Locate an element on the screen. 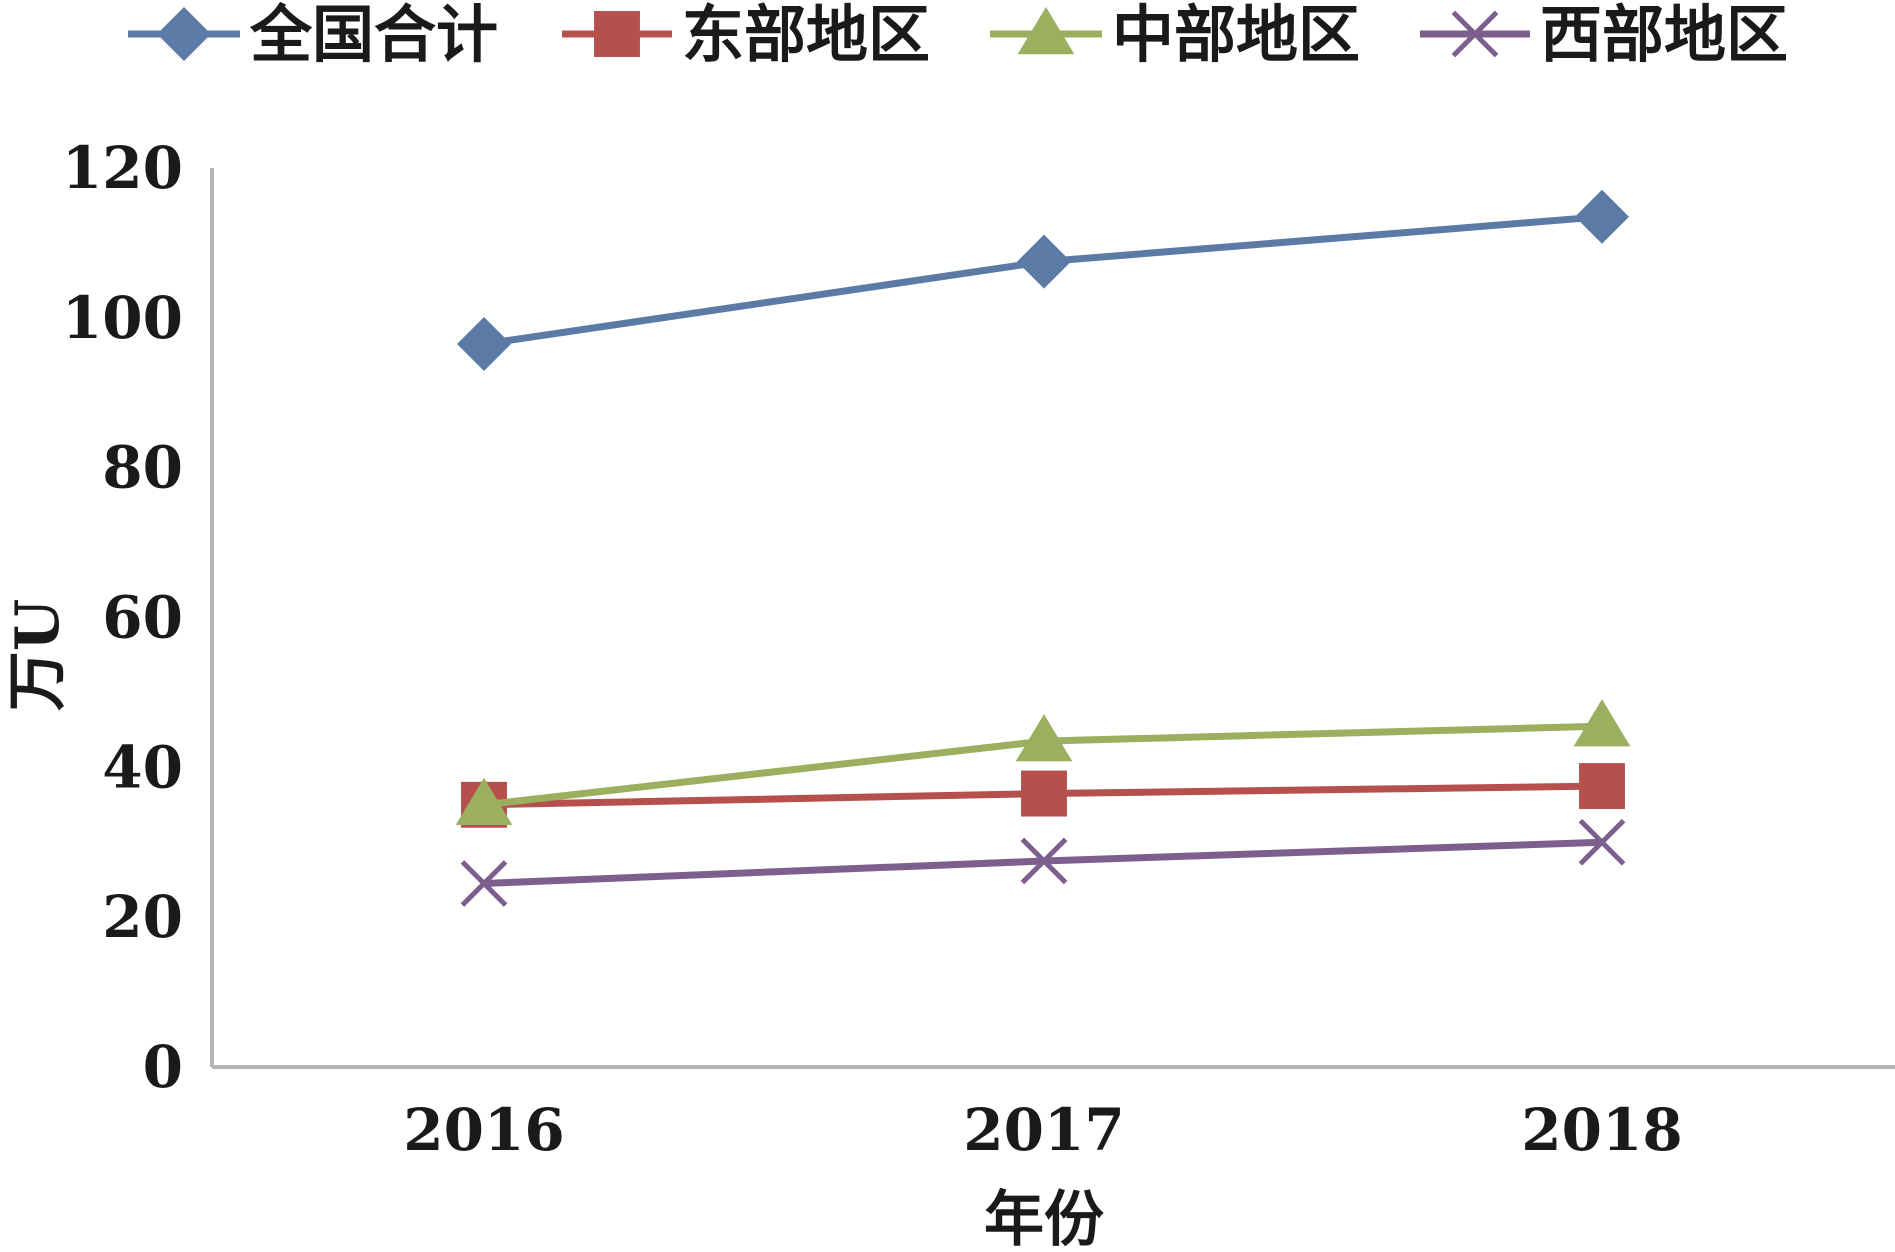 The image size is (1895, 1252). legend-item: 全国合计 is located at coordinates (313, 35).